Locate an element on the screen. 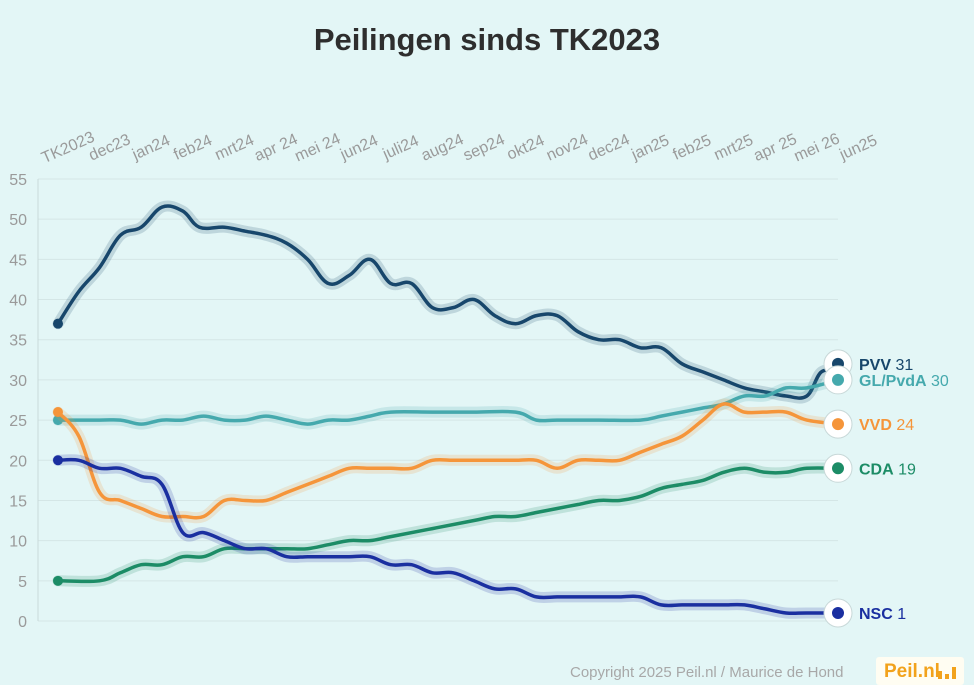 The image size is (974, 685). y-tick-label: 20 is located at coordinates (18, 461).